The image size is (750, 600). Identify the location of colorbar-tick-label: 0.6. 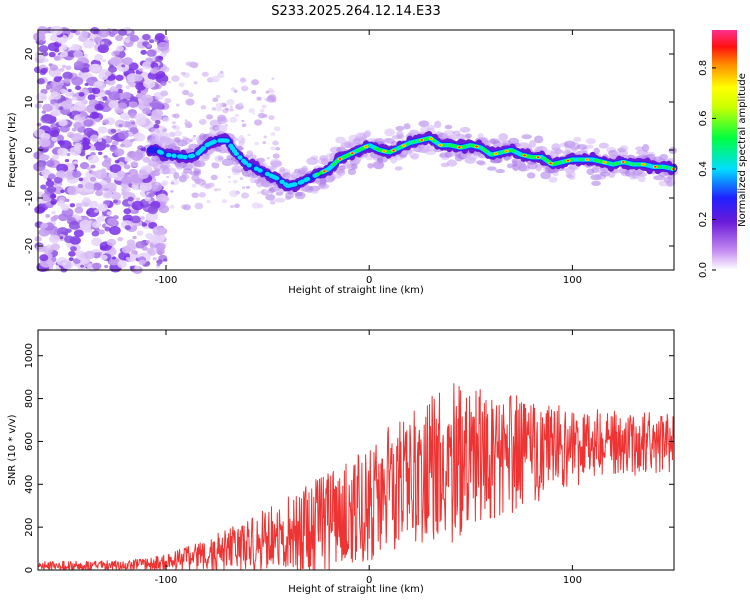
(703, 118).